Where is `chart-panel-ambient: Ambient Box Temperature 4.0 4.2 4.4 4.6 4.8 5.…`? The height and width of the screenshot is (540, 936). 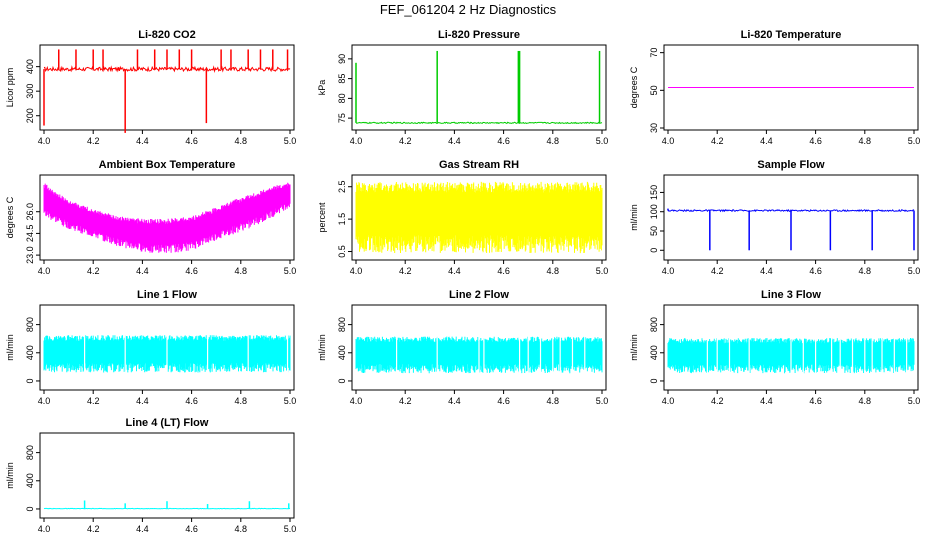
chart-panel-ambient: Ambient Box Temperature 4.0 4.2 4.4 4.6 4.8 5.… is located at coordinates (150, 217).